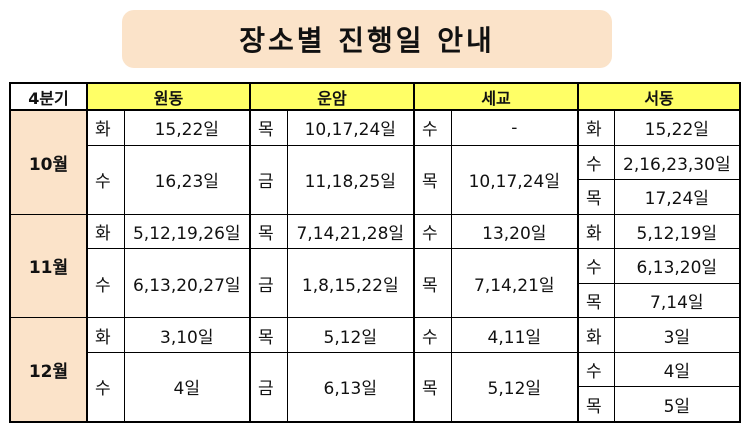 This screenshot has width=750, height=430. What do you see at coordinates (351, 387) in the screenshot?
I see `dates-cell: 6,13일` at bounding box center [351, 387].